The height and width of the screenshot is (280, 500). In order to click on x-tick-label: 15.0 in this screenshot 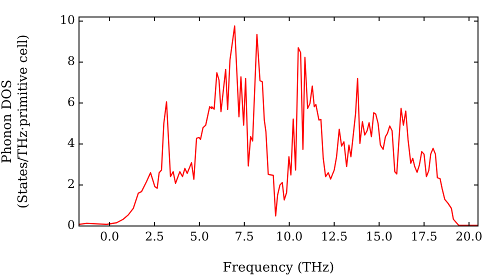, I will do `click(379, 236)`.